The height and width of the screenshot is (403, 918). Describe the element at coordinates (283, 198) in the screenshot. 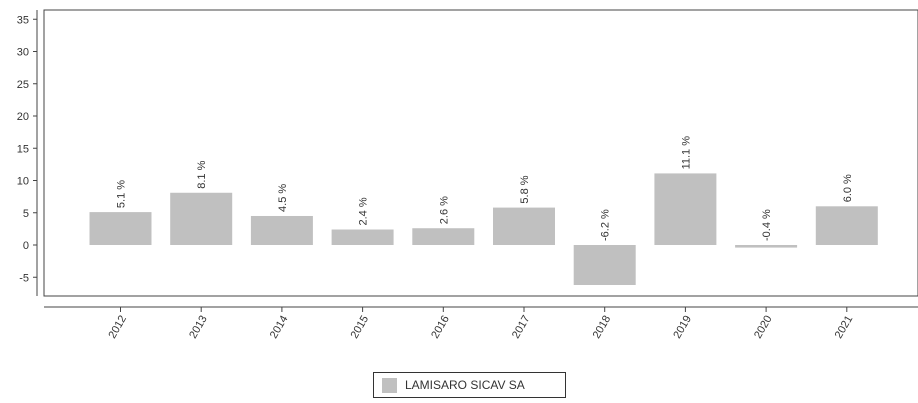

I see `bar-value-label: 4.5 %` at that location.